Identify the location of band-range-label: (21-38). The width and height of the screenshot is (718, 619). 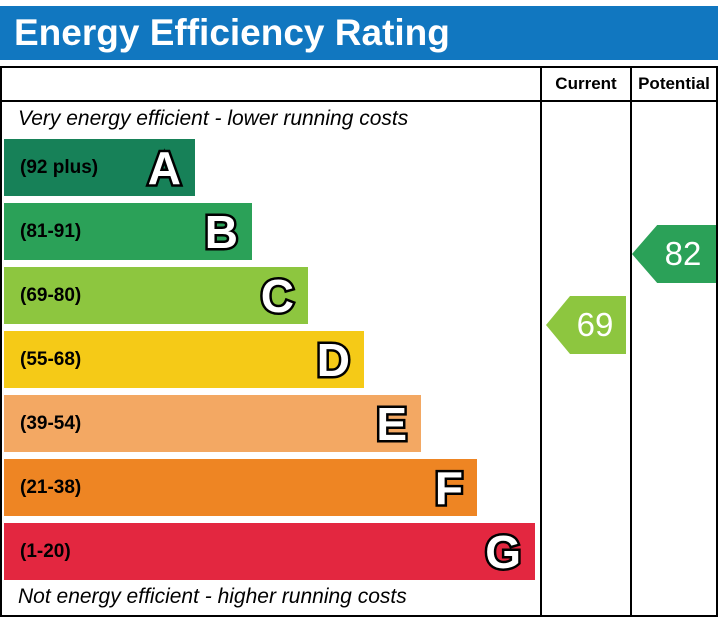
(51, 487).